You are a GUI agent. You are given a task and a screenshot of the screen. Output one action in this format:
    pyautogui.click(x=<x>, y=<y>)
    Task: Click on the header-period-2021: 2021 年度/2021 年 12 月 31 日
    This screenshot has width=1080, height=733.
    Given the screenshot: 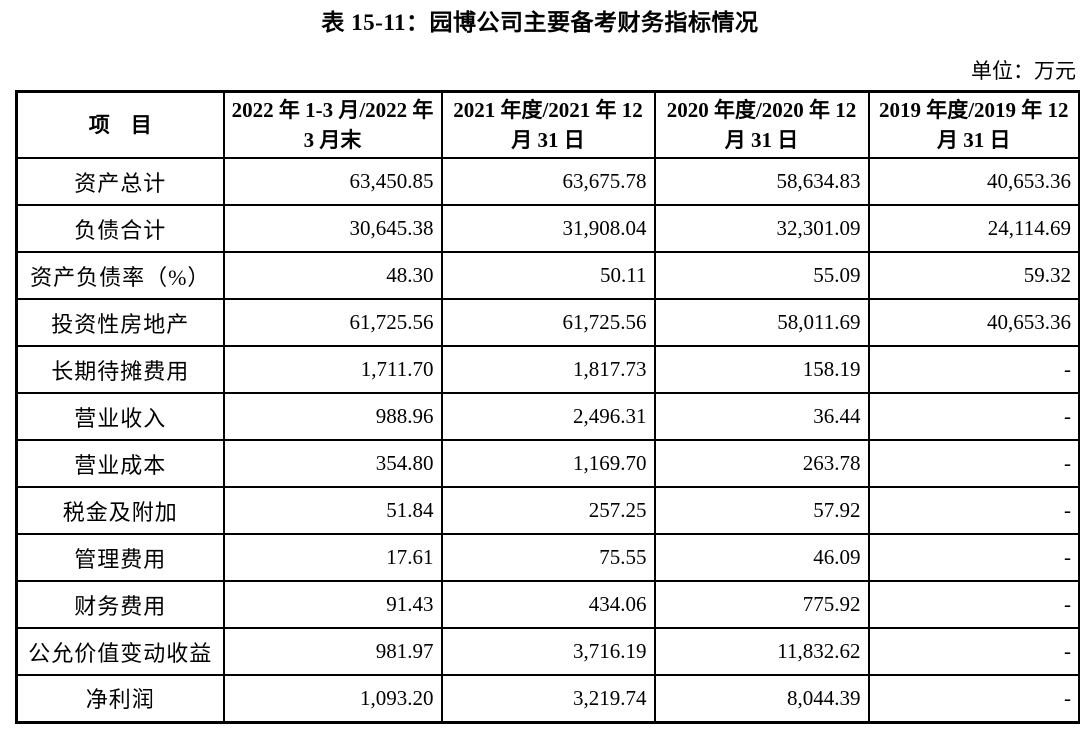 What is the action you would take?
    pyautogui.click(x=548, y=124)
    